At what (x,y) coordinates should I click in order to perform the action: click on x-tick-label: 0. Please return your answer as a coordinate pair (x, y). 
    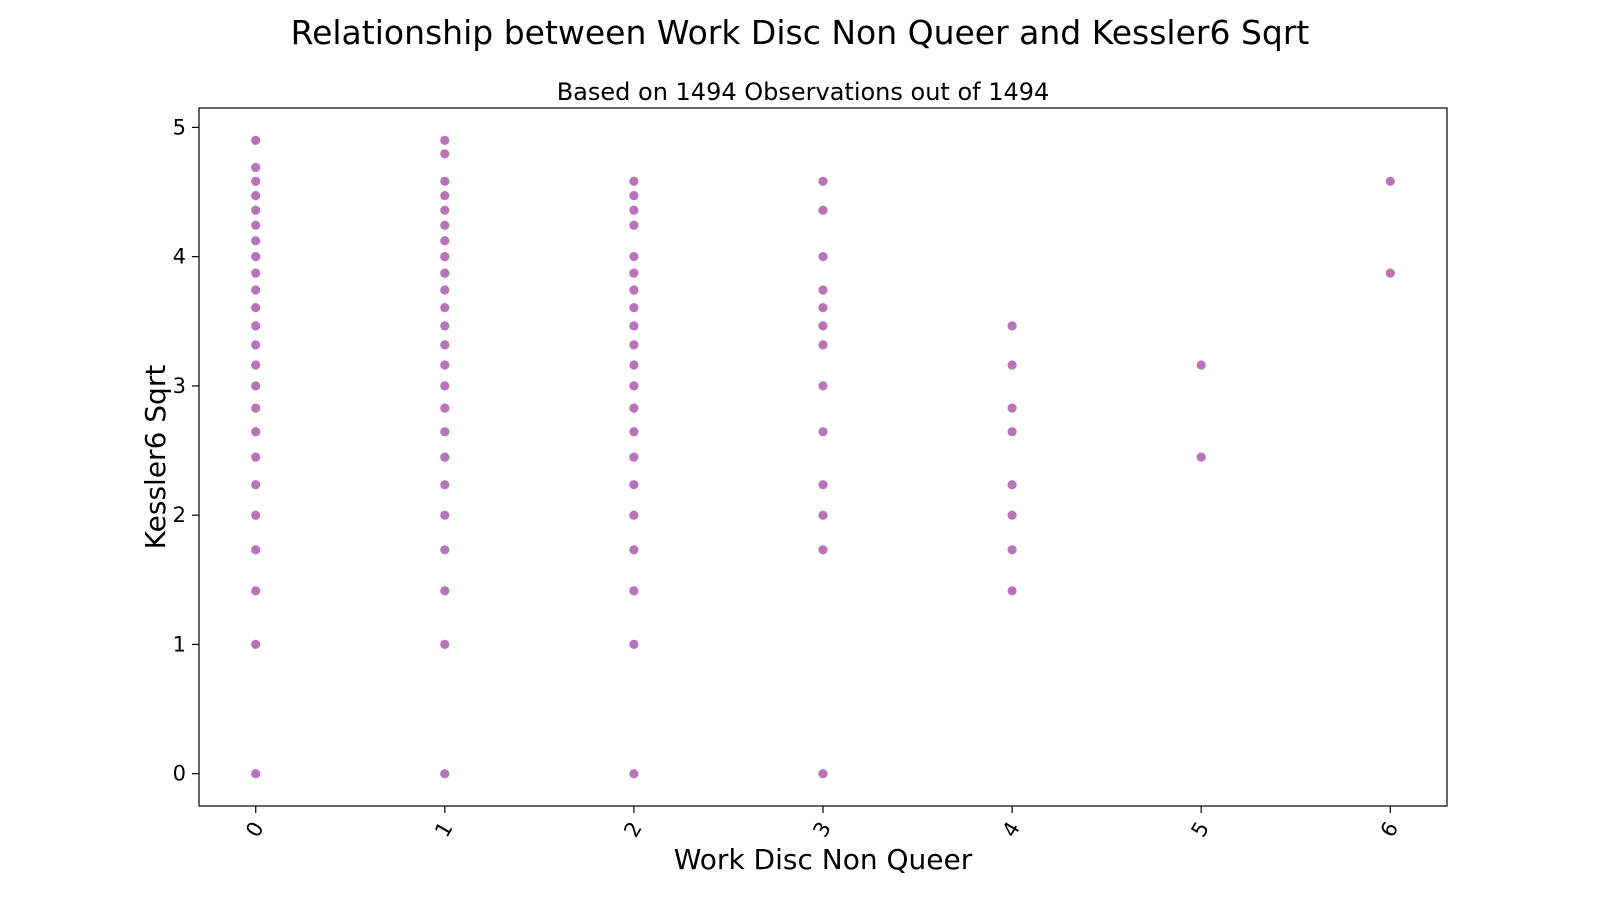
    Looking at the image, I should click on (254, 830).